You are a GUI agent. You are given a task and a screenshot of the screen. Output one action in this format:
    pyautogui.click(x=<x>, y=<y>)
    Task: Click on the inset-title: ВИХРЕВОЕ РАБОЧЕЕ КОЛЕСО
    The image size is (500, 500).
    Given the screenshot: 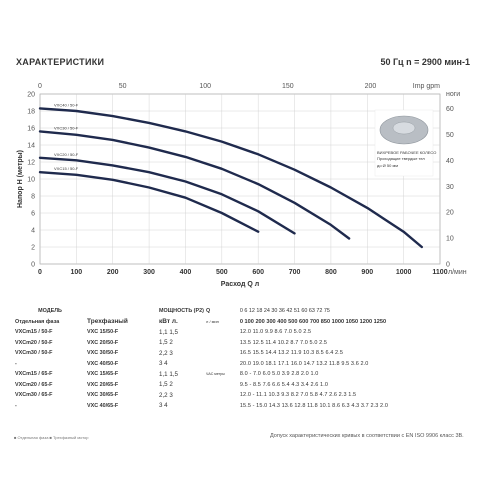 What is the action you would take?
    pyautogui.click(x=406, y=152)
    